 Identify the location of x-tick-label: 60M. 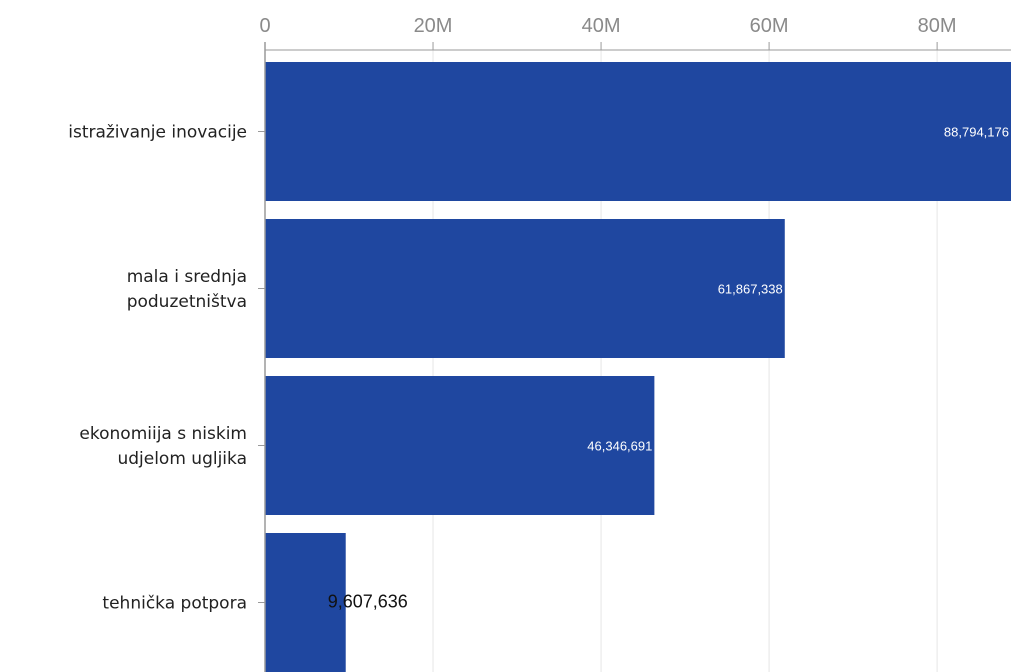
(769, 26).